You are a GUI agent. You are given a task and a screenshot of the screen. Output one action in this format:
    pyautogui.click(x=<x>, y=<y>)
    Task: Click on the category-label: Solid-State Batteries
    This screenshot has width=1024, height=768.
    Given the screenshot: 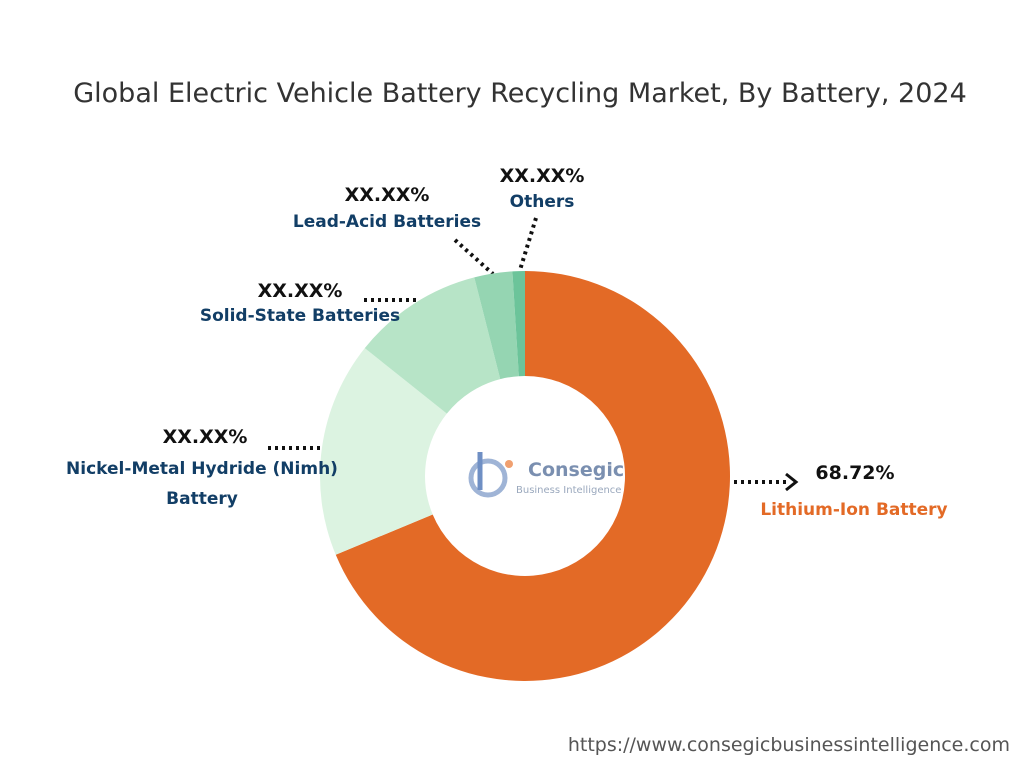 What is the action you would take?
    pyautogui.click(x=300, y=316)
    